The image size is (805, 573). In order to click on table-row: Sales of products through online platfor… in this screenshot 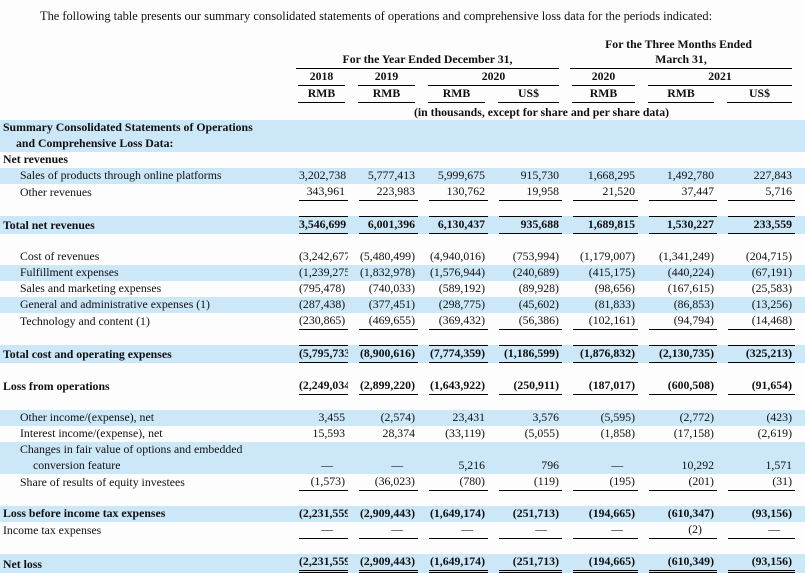, I will do `click(402, 176)`.